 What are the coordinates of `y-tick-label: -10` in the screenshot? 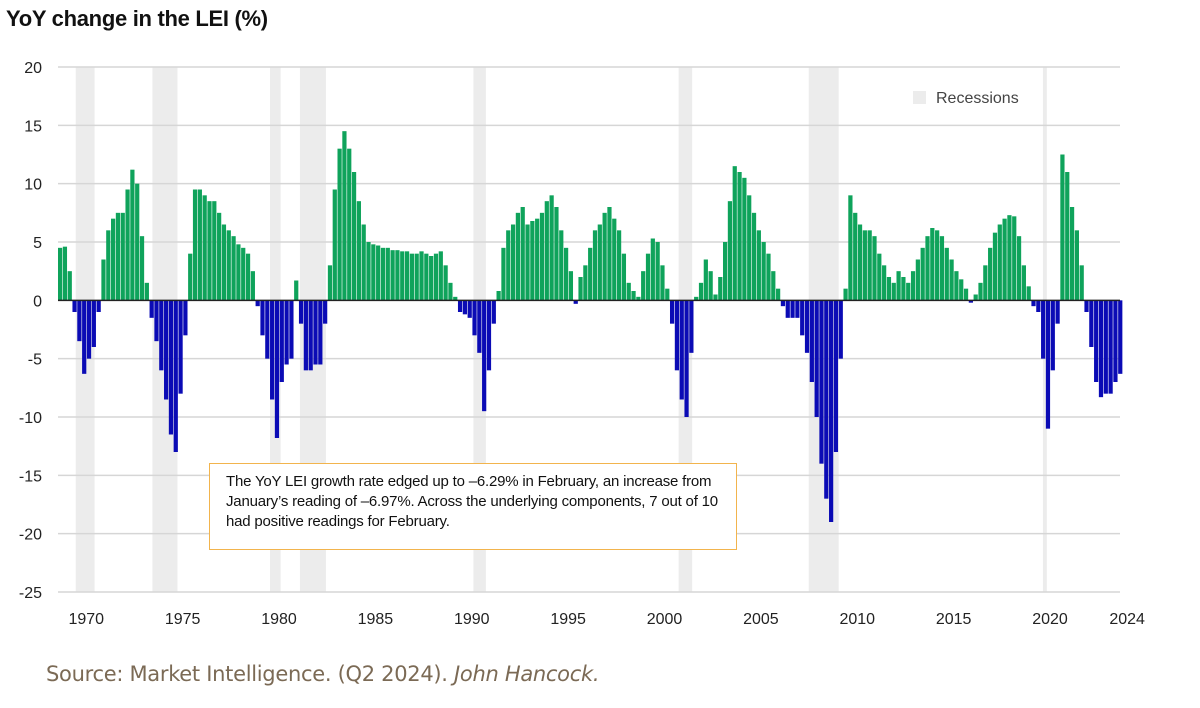 It's located at (30, 418).